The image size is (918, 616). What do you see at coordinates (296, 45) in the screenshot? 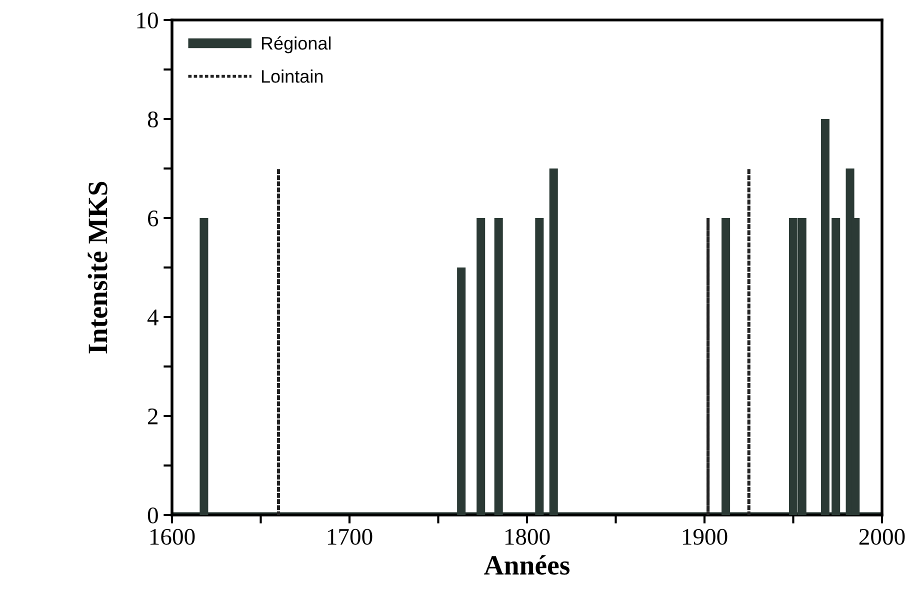
I see `legend-label: Régional` at bounding box center [296, 45].